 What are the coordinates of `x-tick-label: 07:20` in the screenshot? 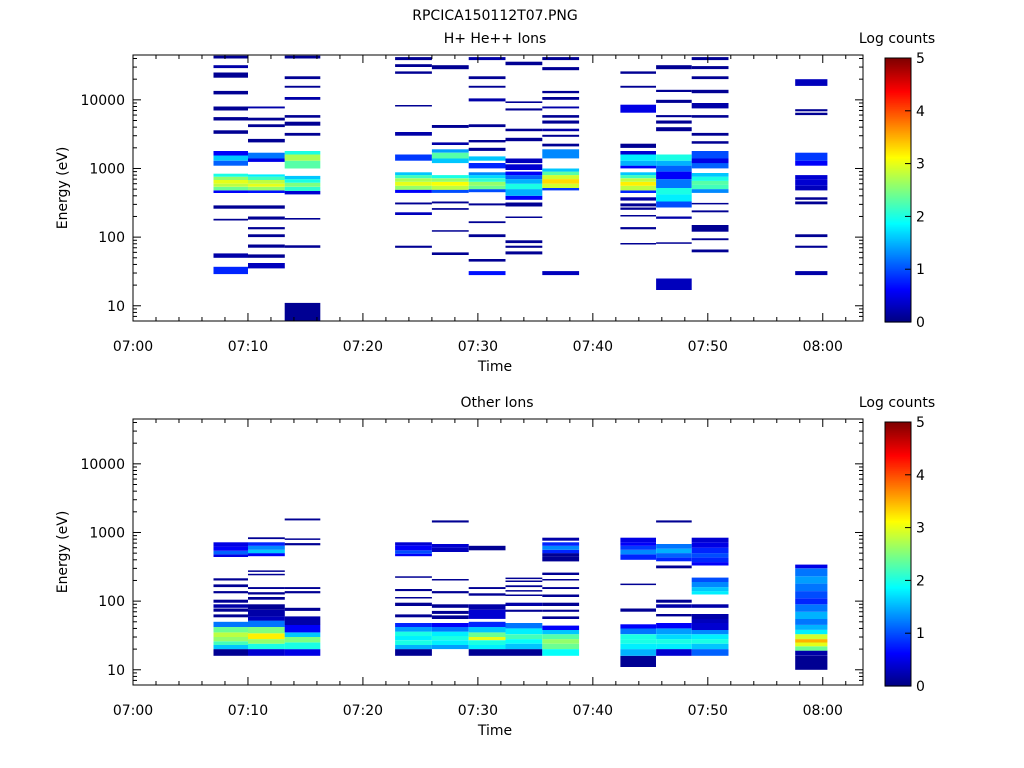 It's located at (363, 347).